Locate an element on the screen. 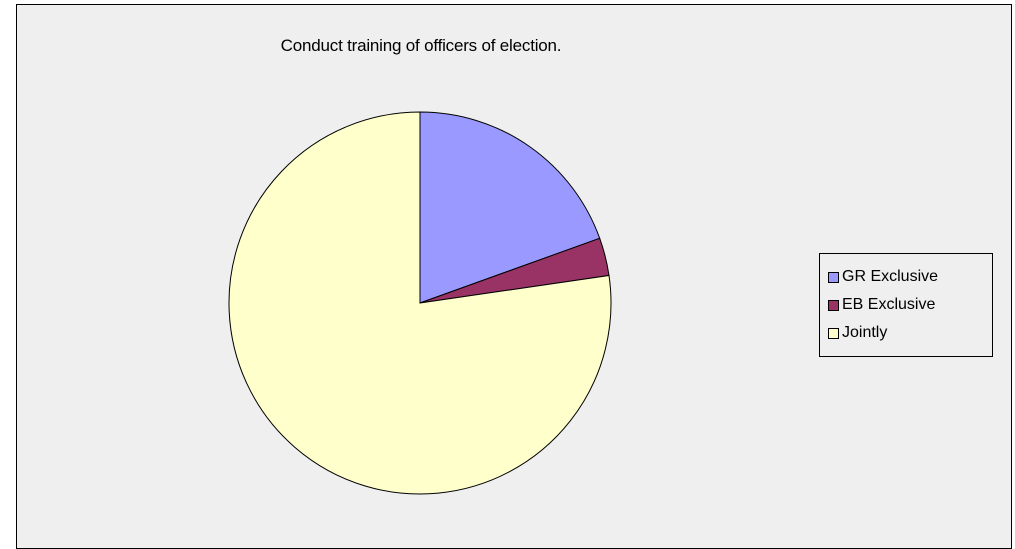 Image resolution: width=1015 pixels, height=549 pixels. legend: GR Exclusive EB Exclusive Jointly is located at coordinates (906, 305).